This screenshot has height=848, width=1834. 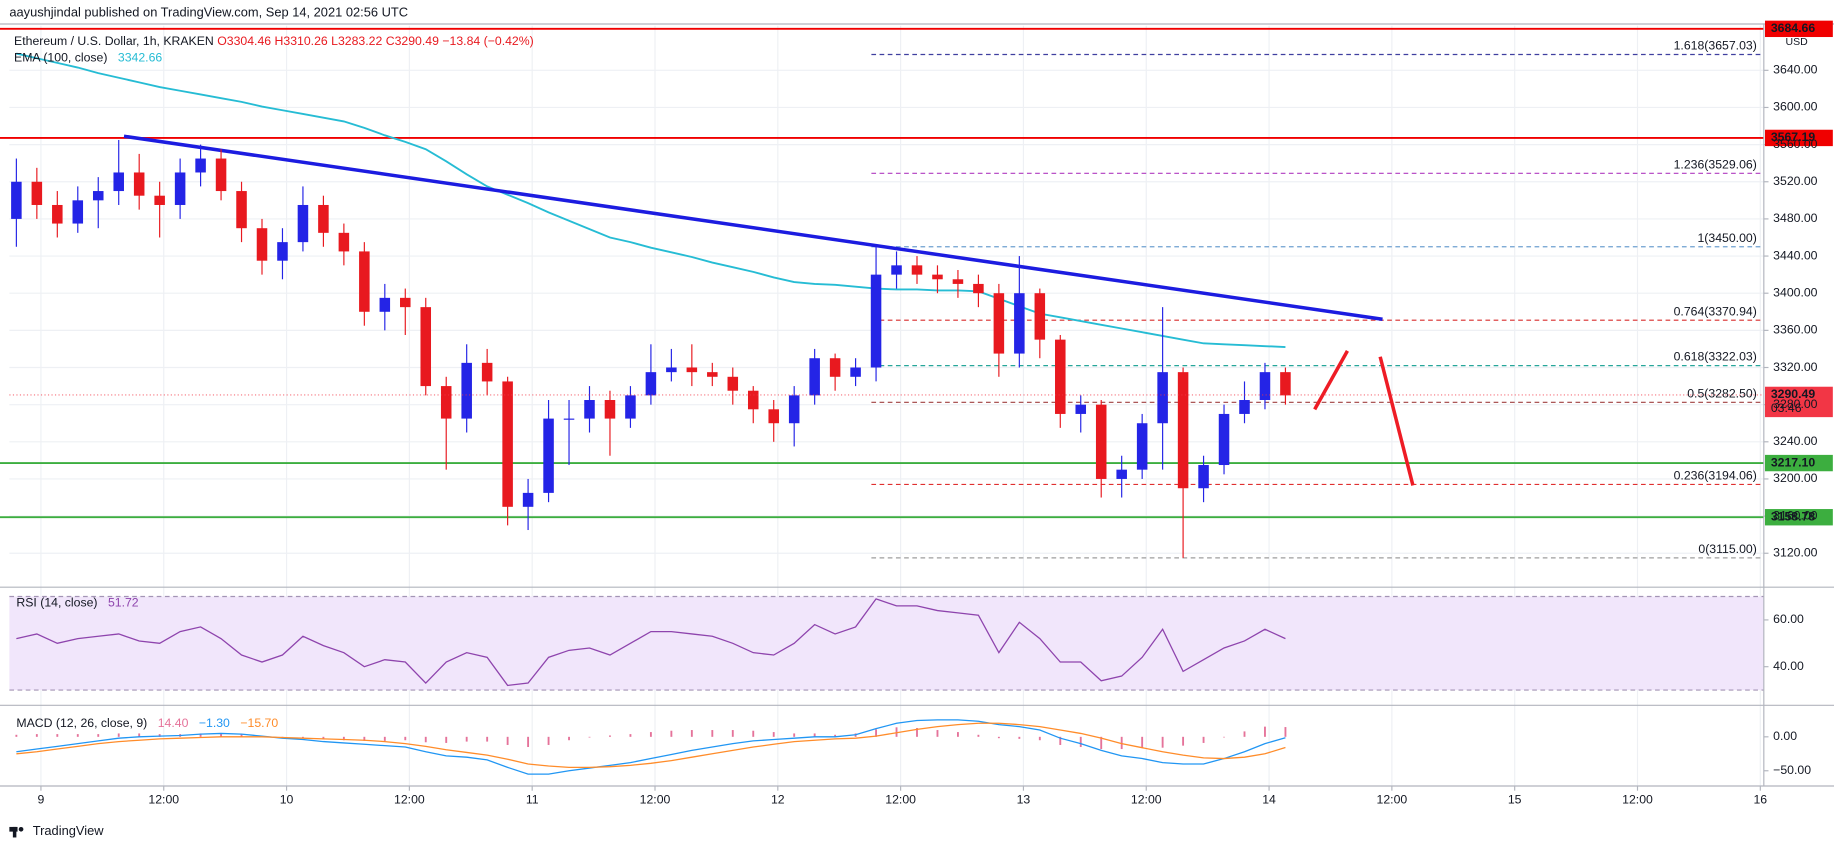 What do you see at coordinates (356, 41) in the screenshot?
I see `ohlc-low: L3283.22` at bounding box center [356, 41].